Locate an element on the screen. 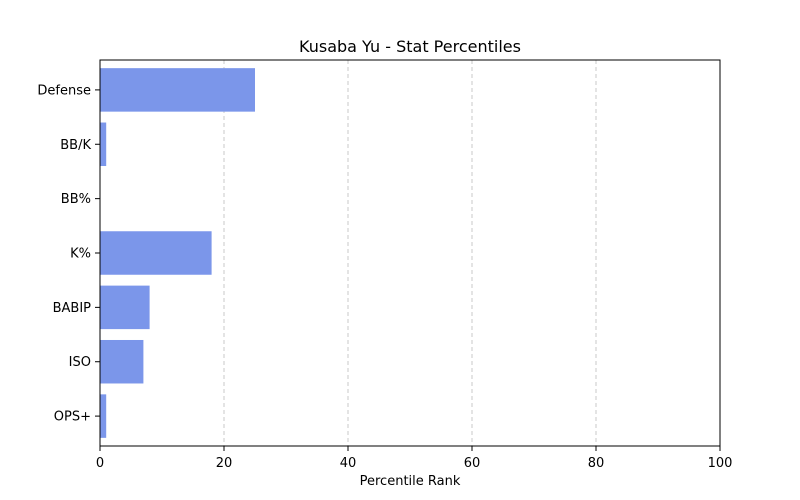 The height and width of the screenshot is (500, 800). x-tick-label: 40 is located at coordinates (348, 463).